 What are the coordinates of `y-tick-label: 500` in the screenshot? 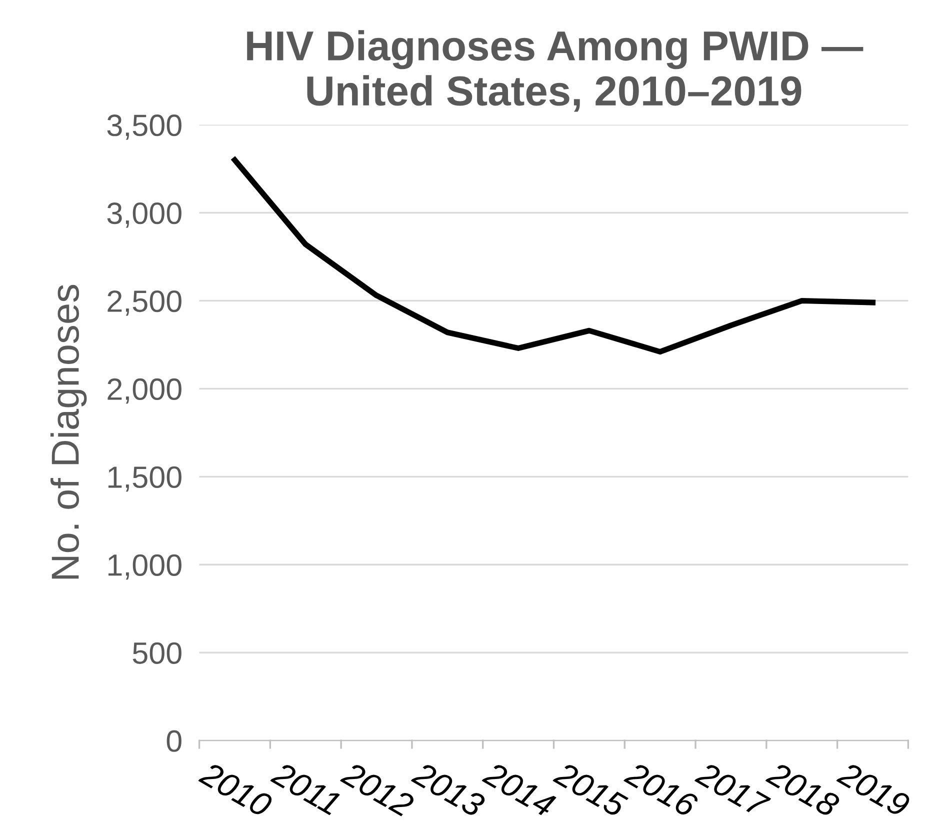 It's located at (157, 653).